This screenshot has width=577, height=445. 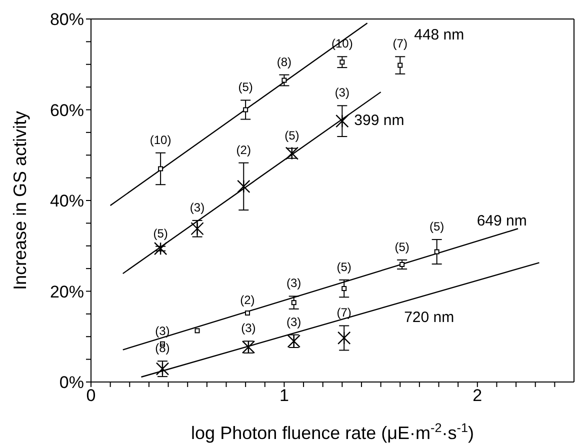 I want to click on y-tick-label: 80%, so click(x=67, y=20).